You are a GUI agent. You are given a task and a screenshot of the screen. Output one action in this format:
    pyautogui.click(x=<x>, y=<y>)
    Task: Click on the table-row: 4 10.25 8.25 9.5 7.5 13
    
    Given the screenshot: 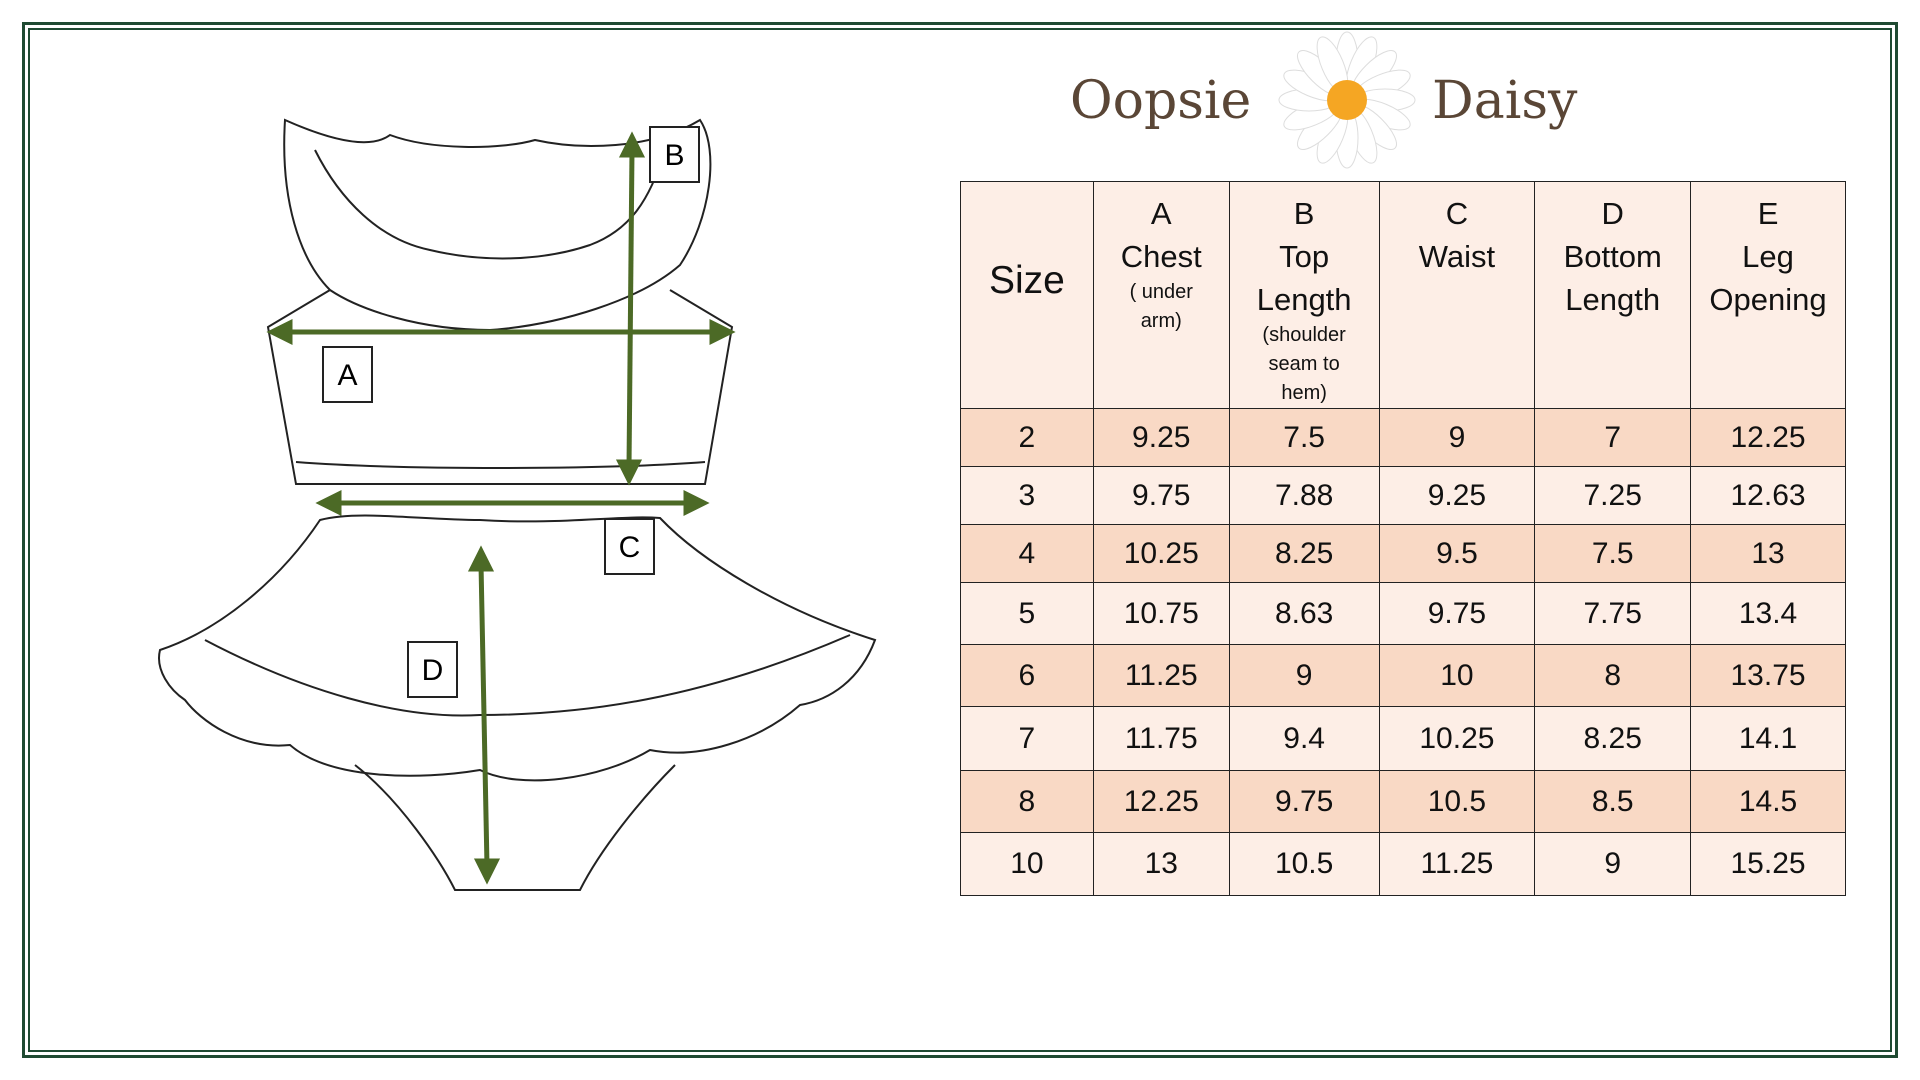 What is the action you would take?
    pyautogui.click(x=1403, y=553)
    